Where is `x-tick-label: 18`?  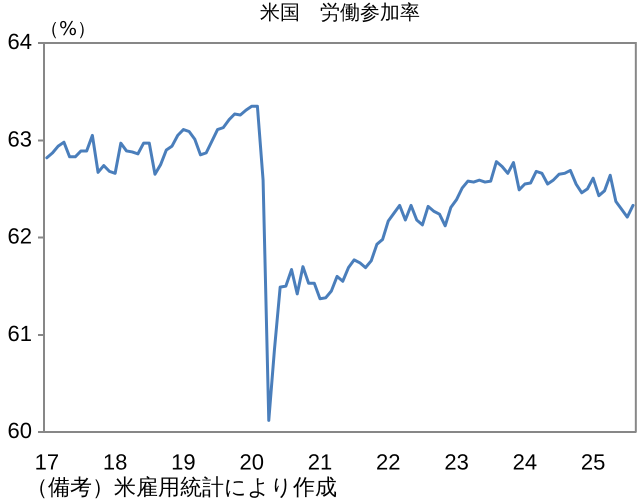 x-tick-label: 18 is located at coordinates (115, 461).